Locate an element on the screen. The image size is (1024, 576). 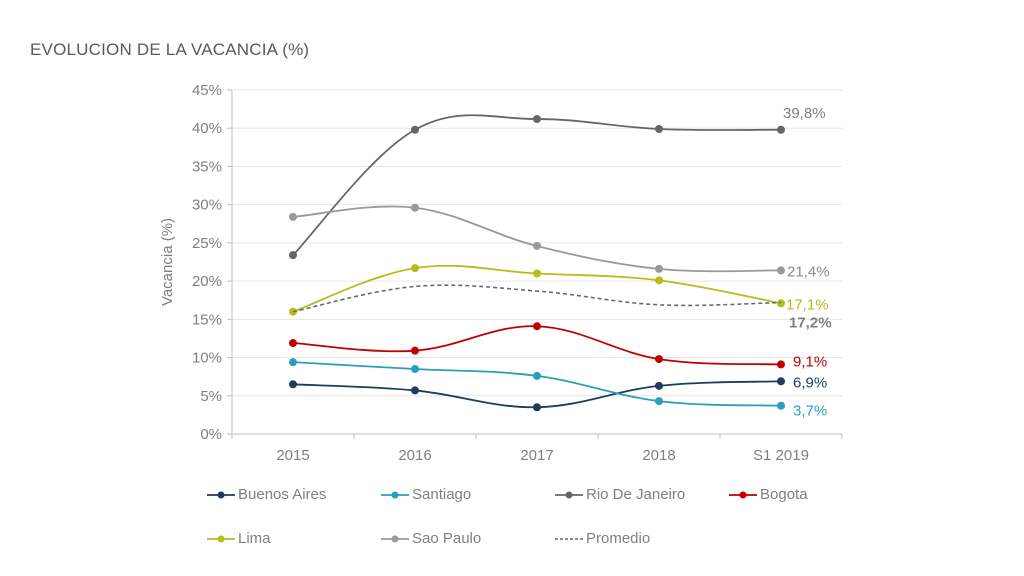
y-axis-label: Vacancia (%) is located at coordinates (167, 262).